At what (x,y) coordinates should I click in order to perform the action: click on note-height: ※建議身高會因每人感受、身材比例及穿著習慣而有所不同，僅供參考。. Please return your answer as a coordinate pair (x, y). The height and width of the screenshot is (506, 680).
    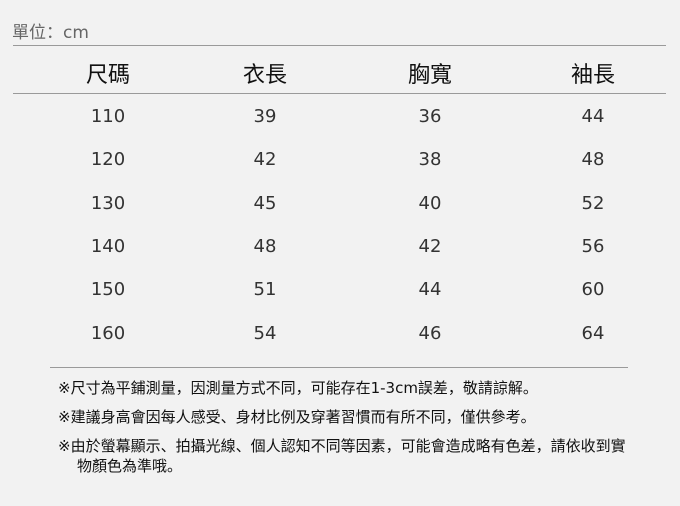
    Looking at the image, I should click on (297, 417).